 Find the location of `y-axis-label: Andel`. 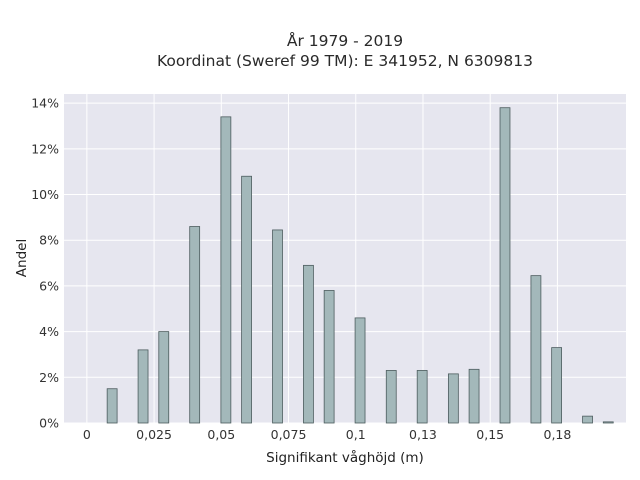

y-axis-label: Andel is located at coordinates (22, 258).